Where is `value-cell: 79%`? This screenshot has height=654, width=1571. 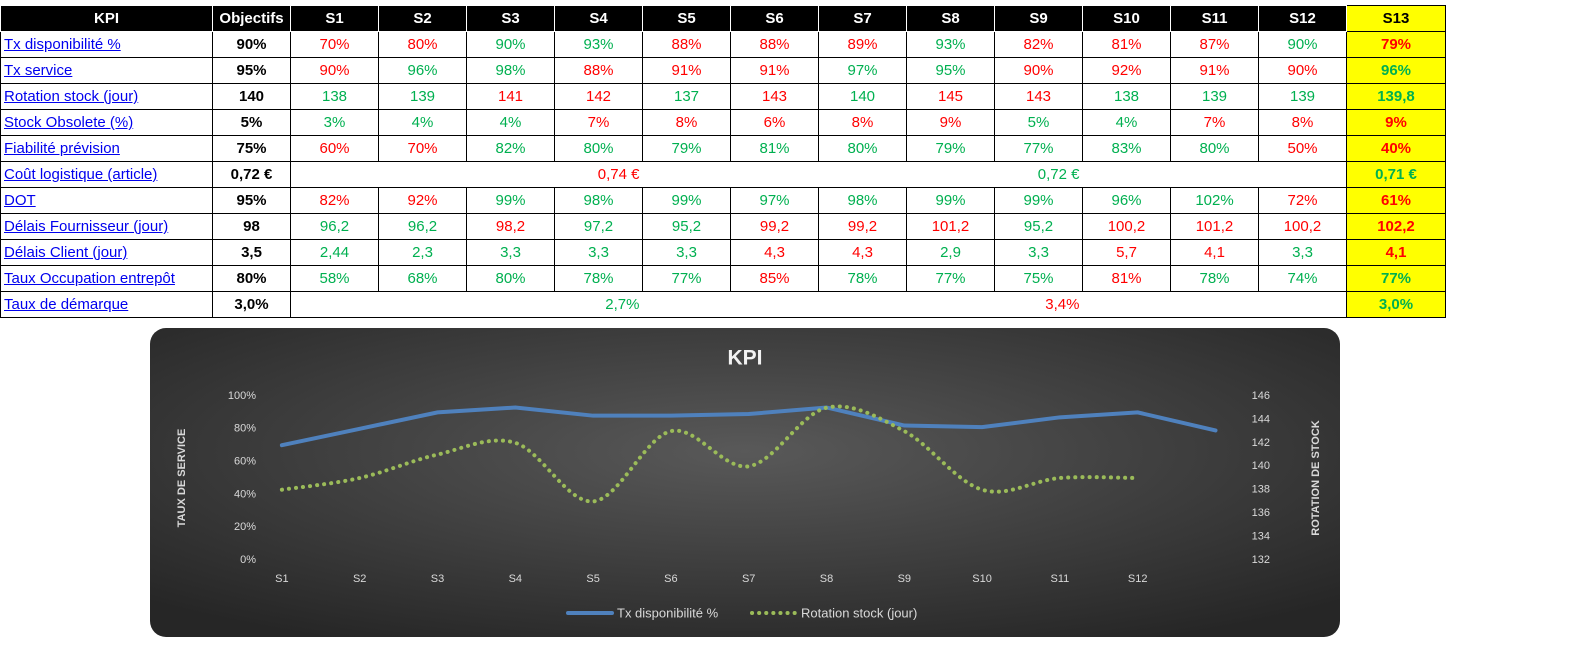 value-cell: 79% is located at coordinates (950, 148).